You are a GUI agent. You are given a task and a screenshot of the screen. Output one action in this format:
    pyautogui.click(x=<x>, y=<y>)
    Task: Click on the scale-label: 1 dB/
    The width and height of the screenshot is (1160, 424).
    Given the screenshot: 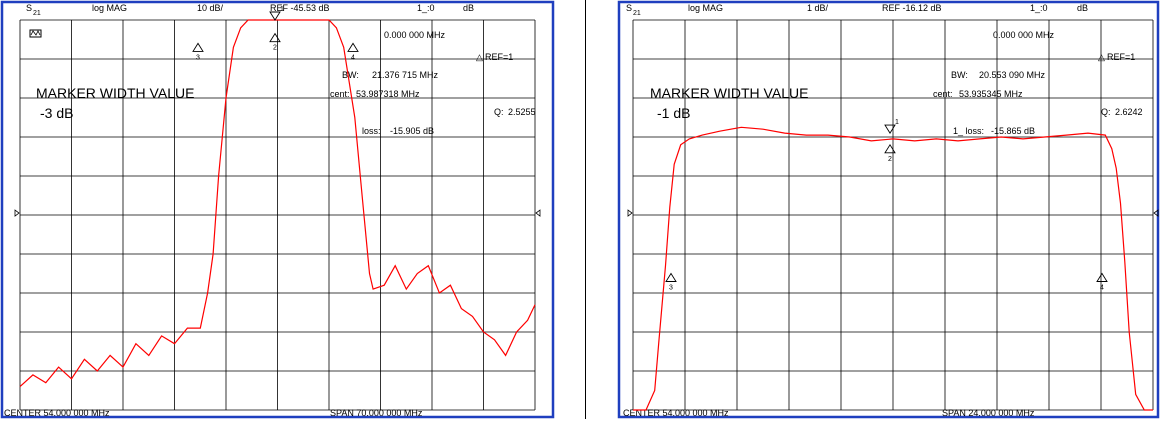 What is the action you would take?
    pyautogui.click(x=818, y=8)
    